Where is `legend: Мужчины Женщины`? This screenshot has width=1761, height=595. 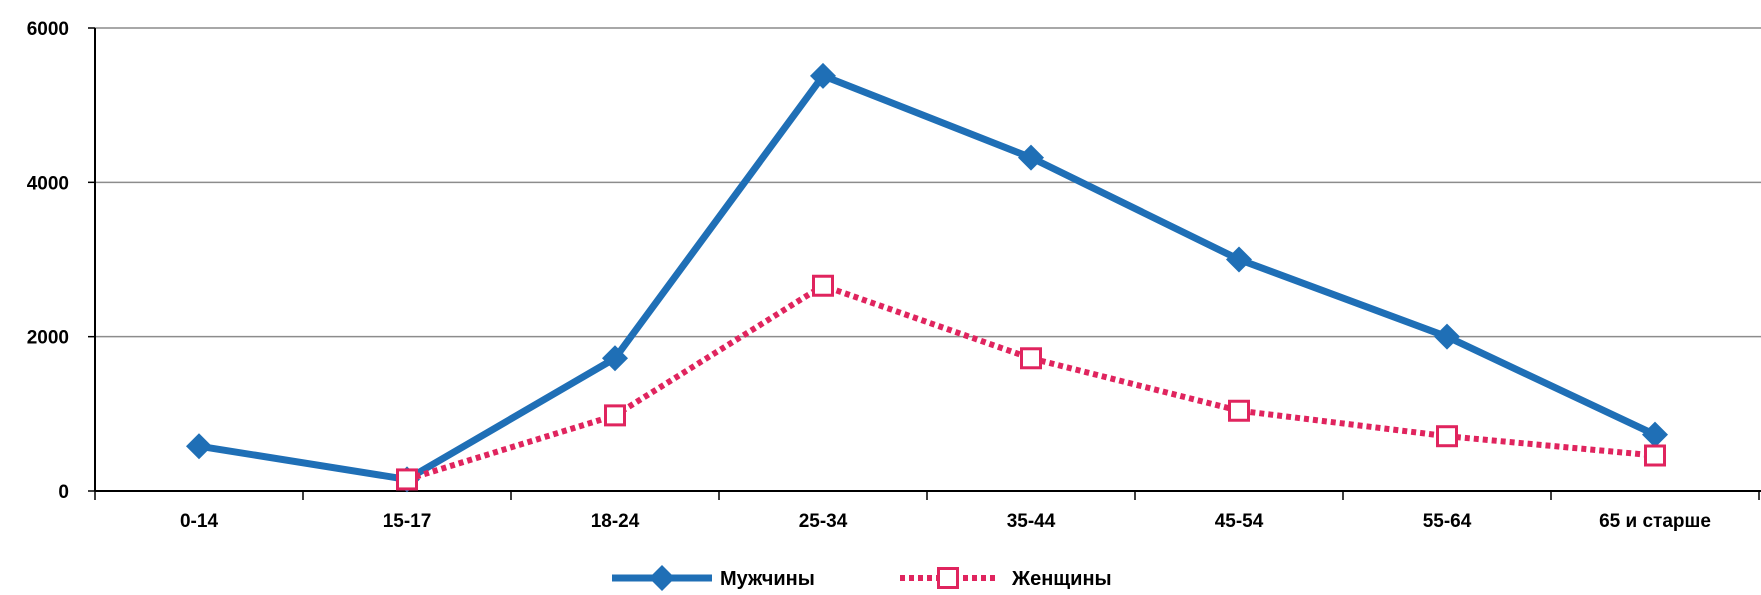 legend: Мужчины Женщины is located at coordinates (862, 578).